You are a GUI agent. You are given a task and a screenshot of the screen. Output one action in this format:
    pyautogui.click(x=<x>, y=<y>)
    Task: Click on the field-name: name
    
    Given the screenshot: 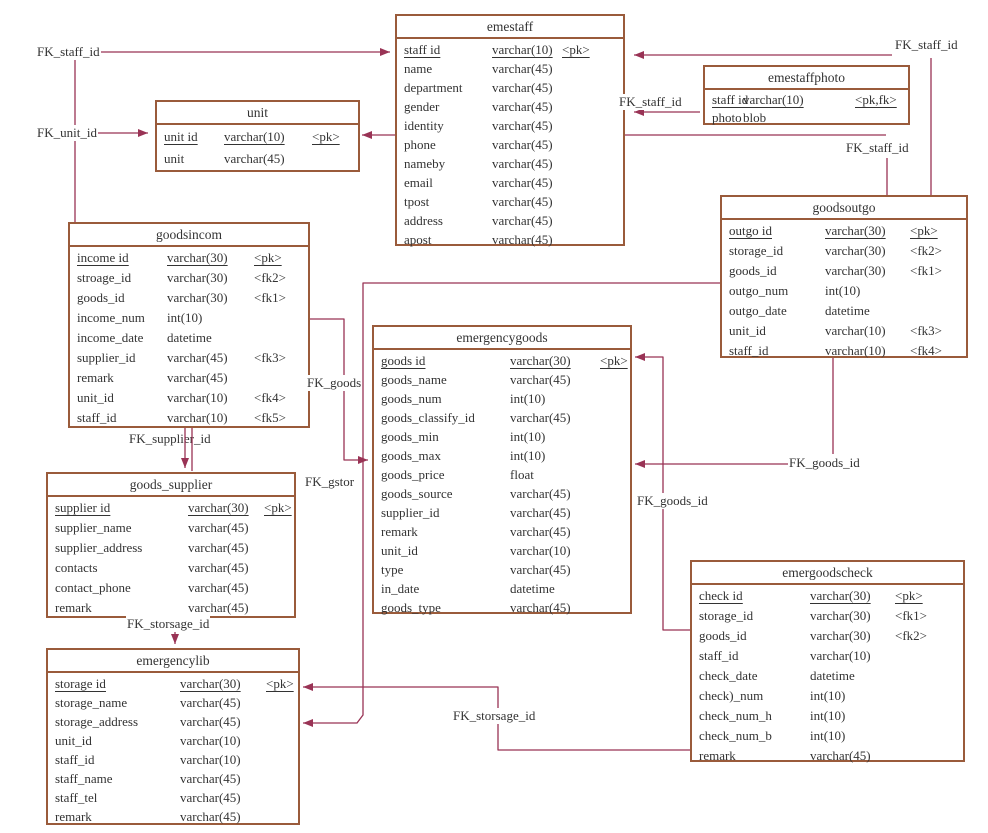 What is the action you would take?
    pyautogui.click(x=448, y=69)
    